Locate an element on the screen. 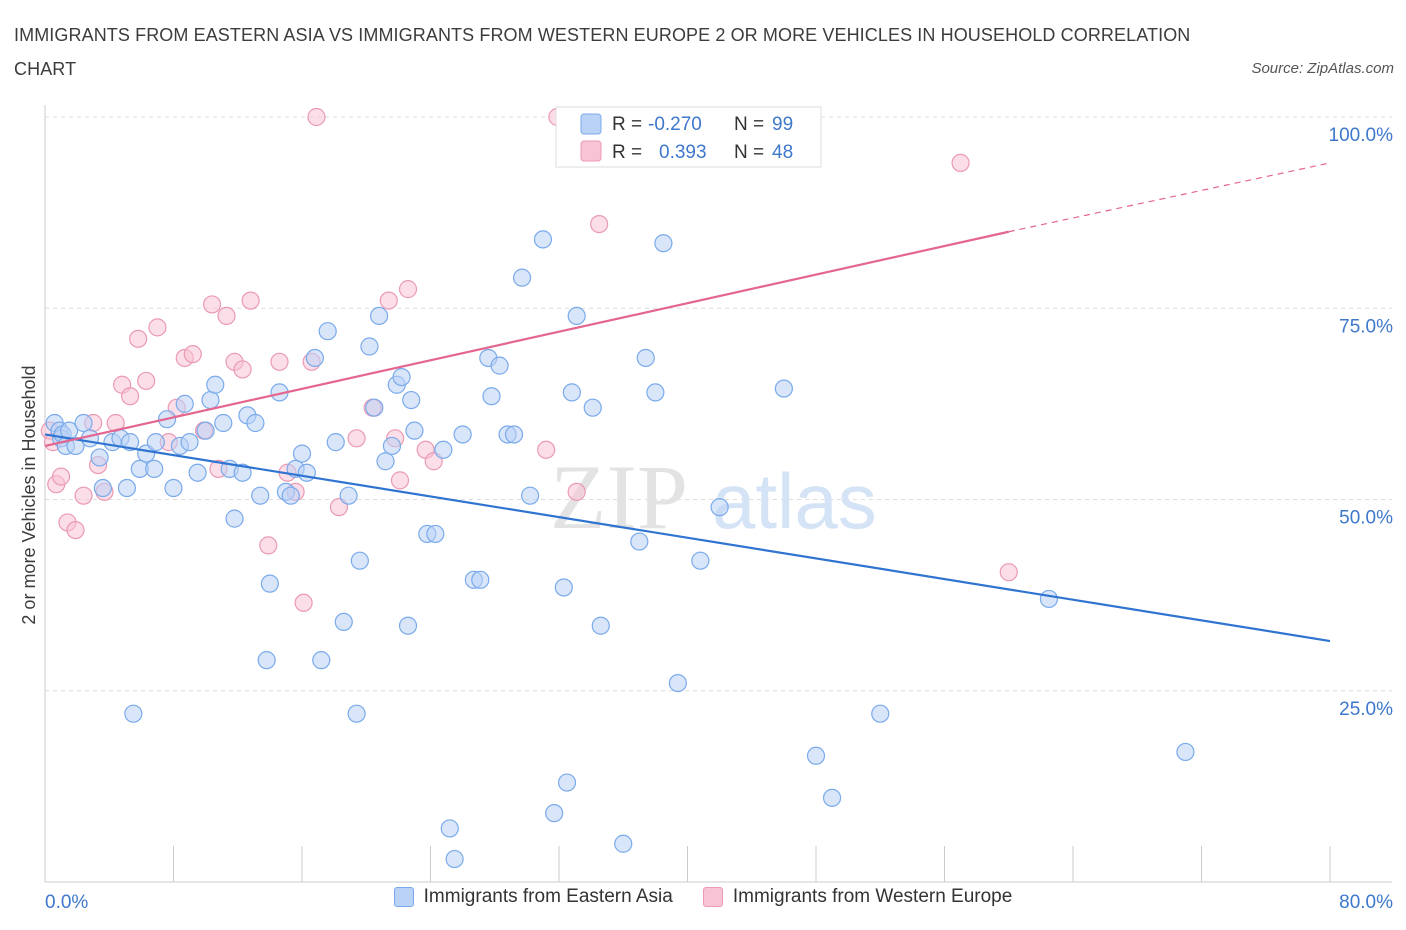  y-tick-label: 50.0% is located at coordinates (1366, 518).